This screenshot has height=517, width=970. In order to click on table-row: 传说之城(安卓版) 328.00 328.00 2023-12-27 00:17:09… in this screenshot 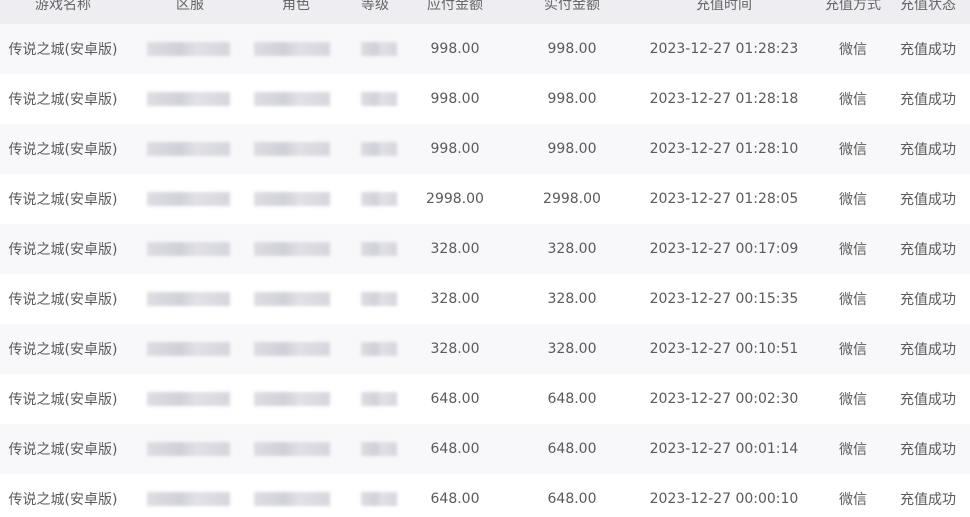, I will do `click(485, 249)`.